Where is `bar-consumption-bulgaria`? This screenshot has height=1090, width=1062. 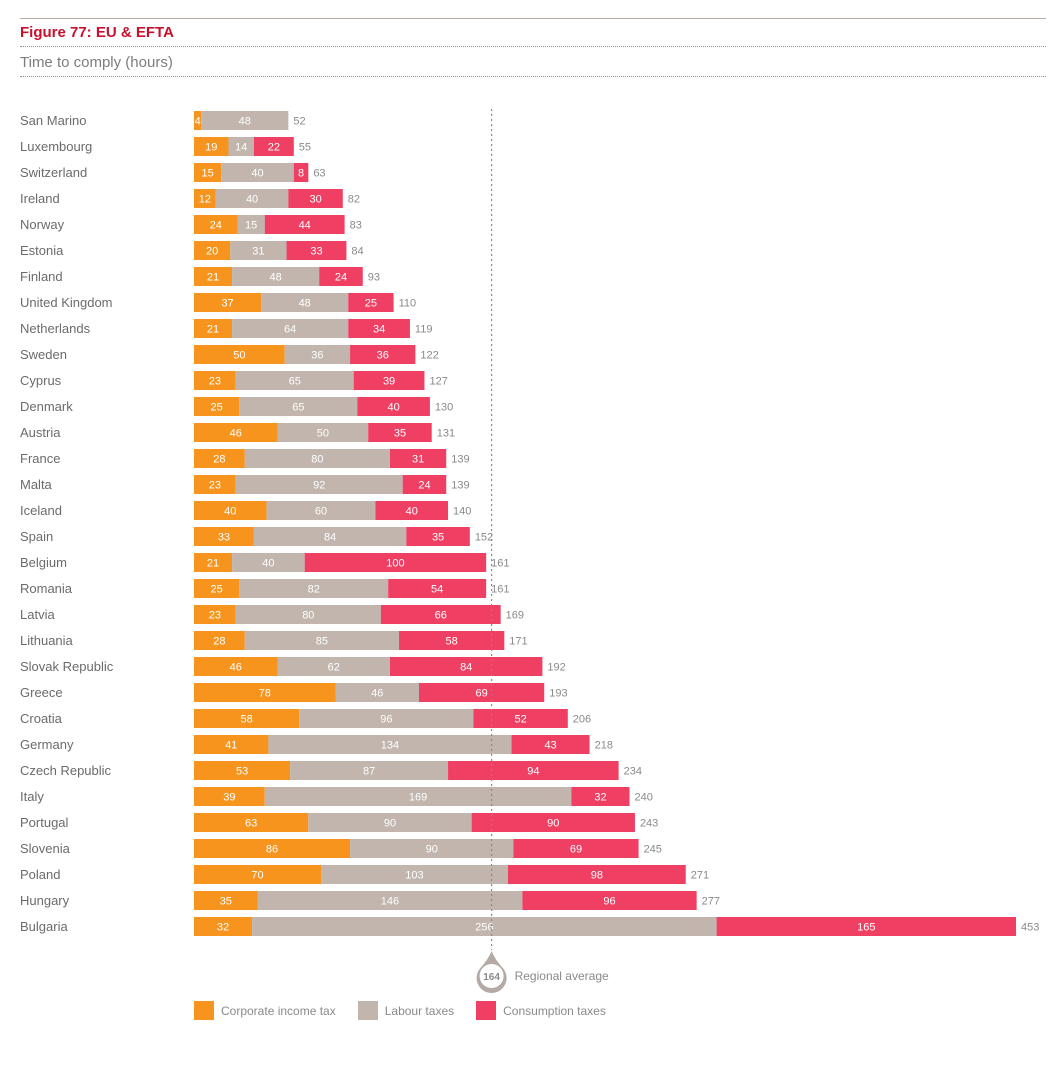 bar-consumption-bulgaria is located at coordinates (866, 926).